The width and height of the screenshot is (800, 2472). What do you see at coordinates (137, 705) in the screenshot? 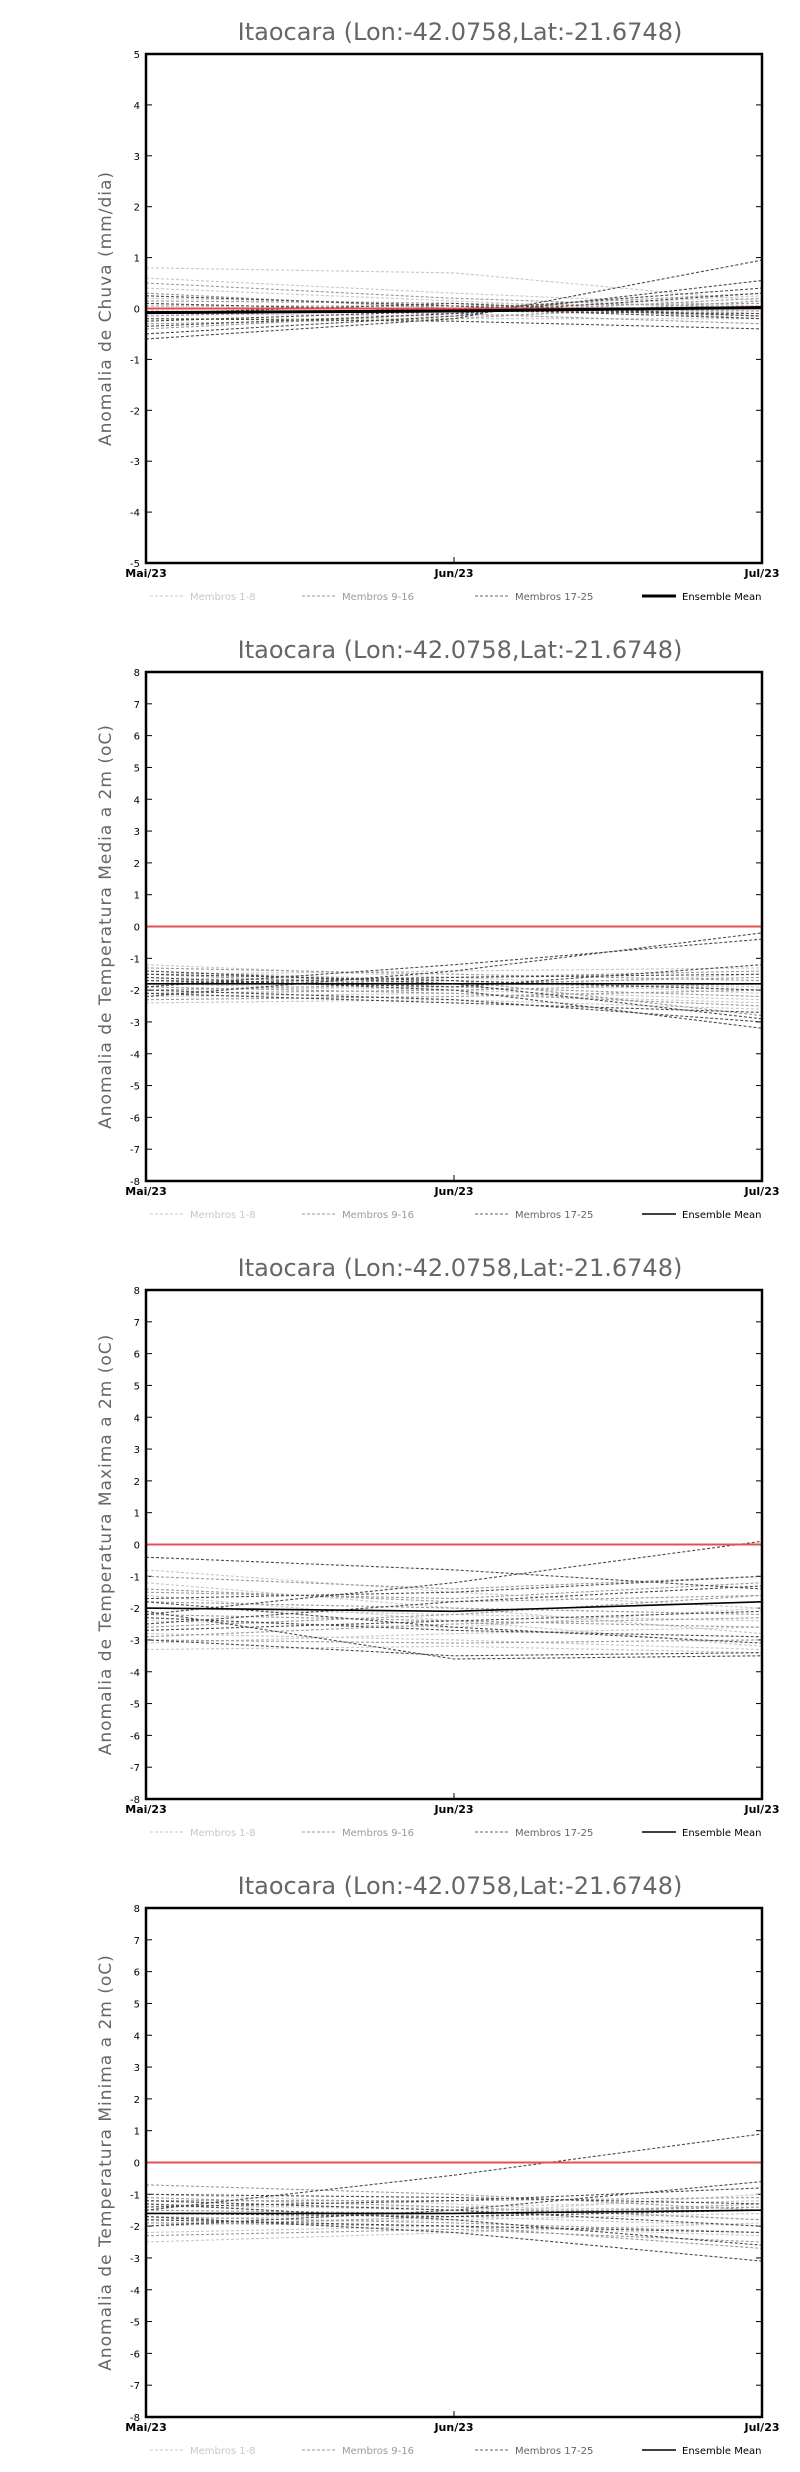
I see `y-tick-label: 7` at bounding box center [137, 705].